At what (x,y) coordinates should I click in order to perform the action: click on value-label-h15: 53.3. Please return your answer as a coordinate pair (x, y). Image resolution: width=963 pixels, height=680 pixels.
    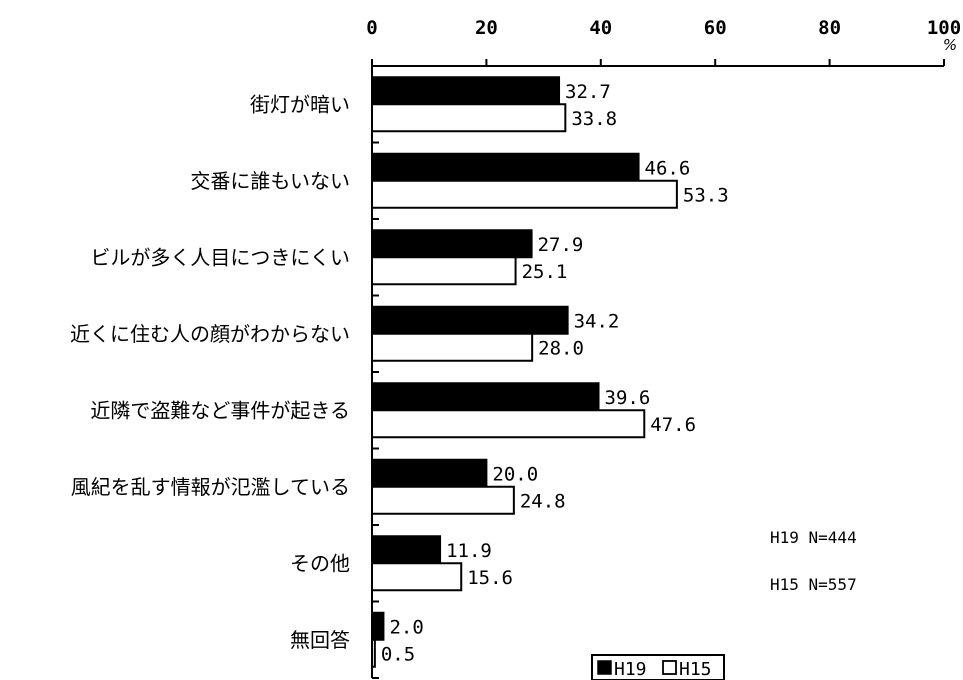
    Looking at the image, I should click on (706, 195).